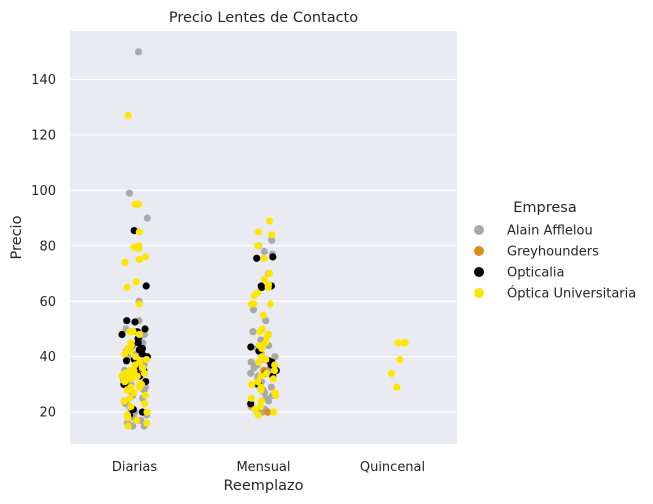  Describe the element at coordinates (553, 252) in the screenshot. I see `legend-label: Greyhounders` at that location.